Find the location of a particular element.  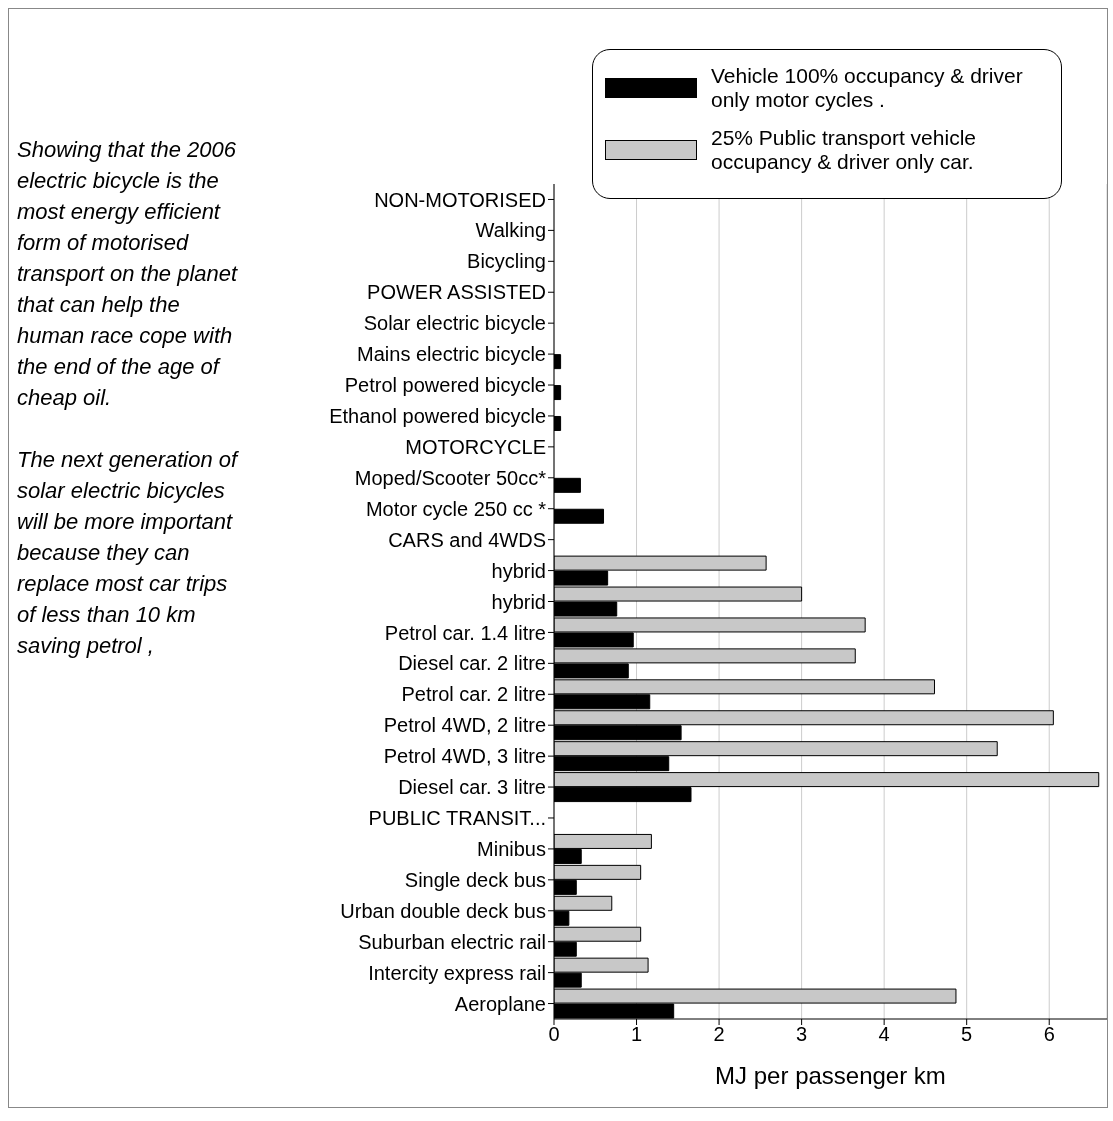

y-tick-label: Intercity express rail is located at coordinates (457, 972).